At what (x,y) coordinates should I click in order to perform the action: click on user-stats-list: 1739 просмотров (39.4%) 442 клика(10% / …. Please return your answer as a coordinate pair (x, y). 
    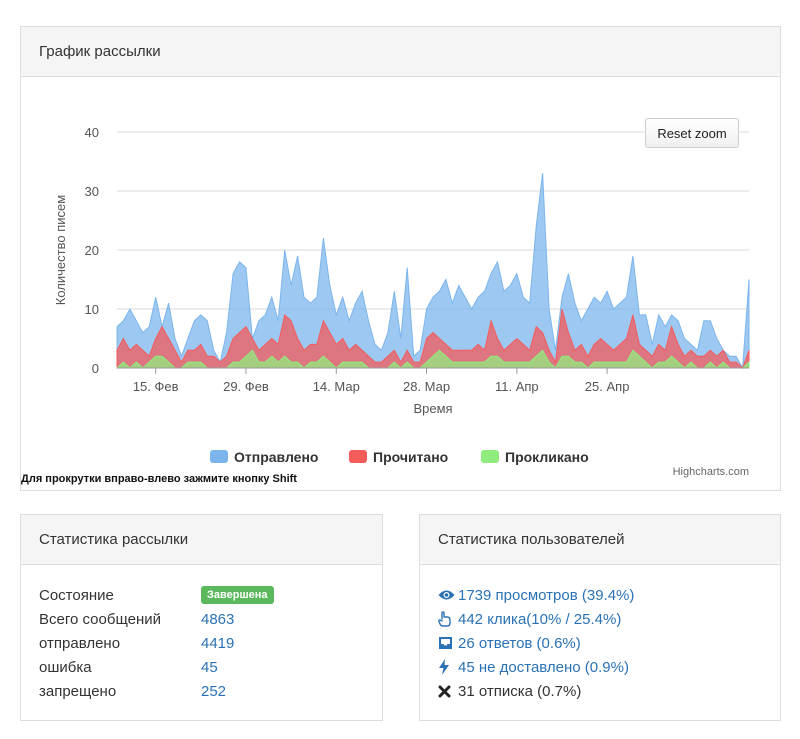
    Looking at the image, I should click on (536, 643).